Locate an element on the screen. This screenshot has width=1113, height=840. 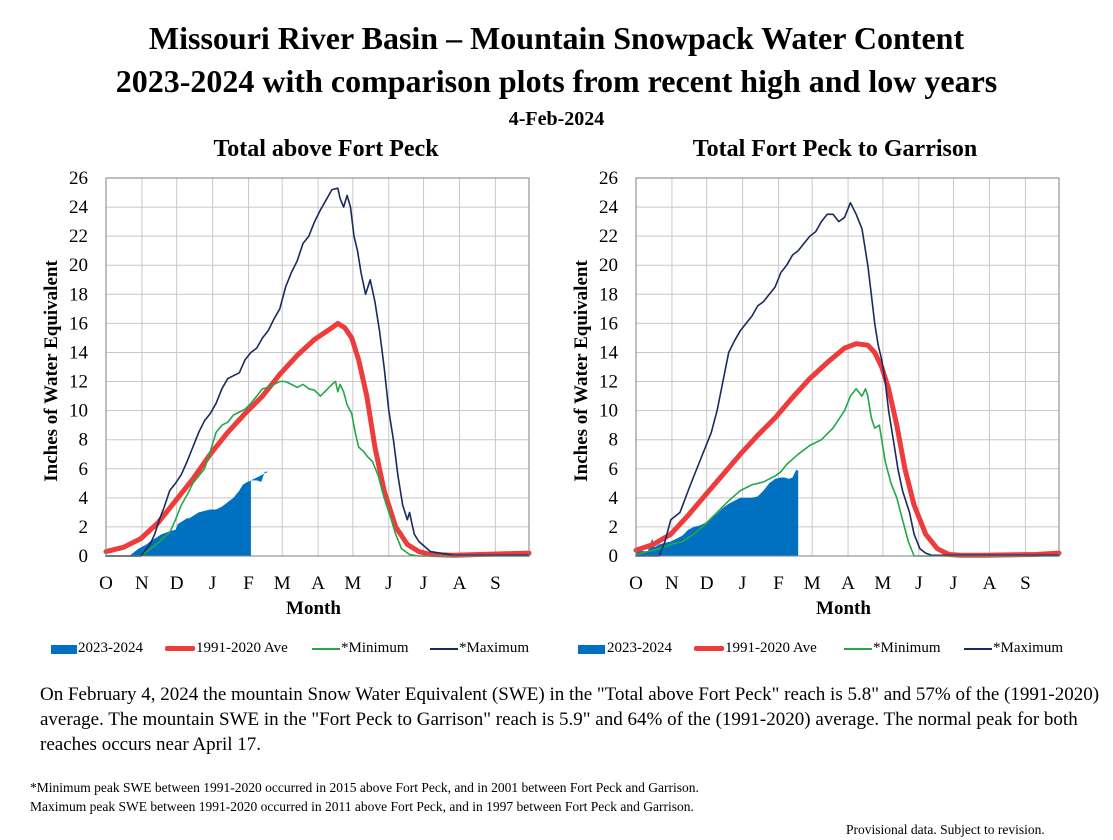
report-date: 4-Feb-2024 is located at coordinates (556, 119).